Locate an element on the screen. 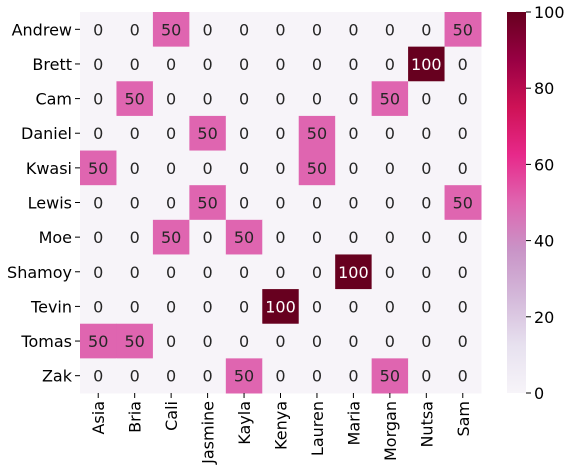 The width and height of the screenshot is (569, 470). column-label: Morgan is located at coordinates (390, 431).